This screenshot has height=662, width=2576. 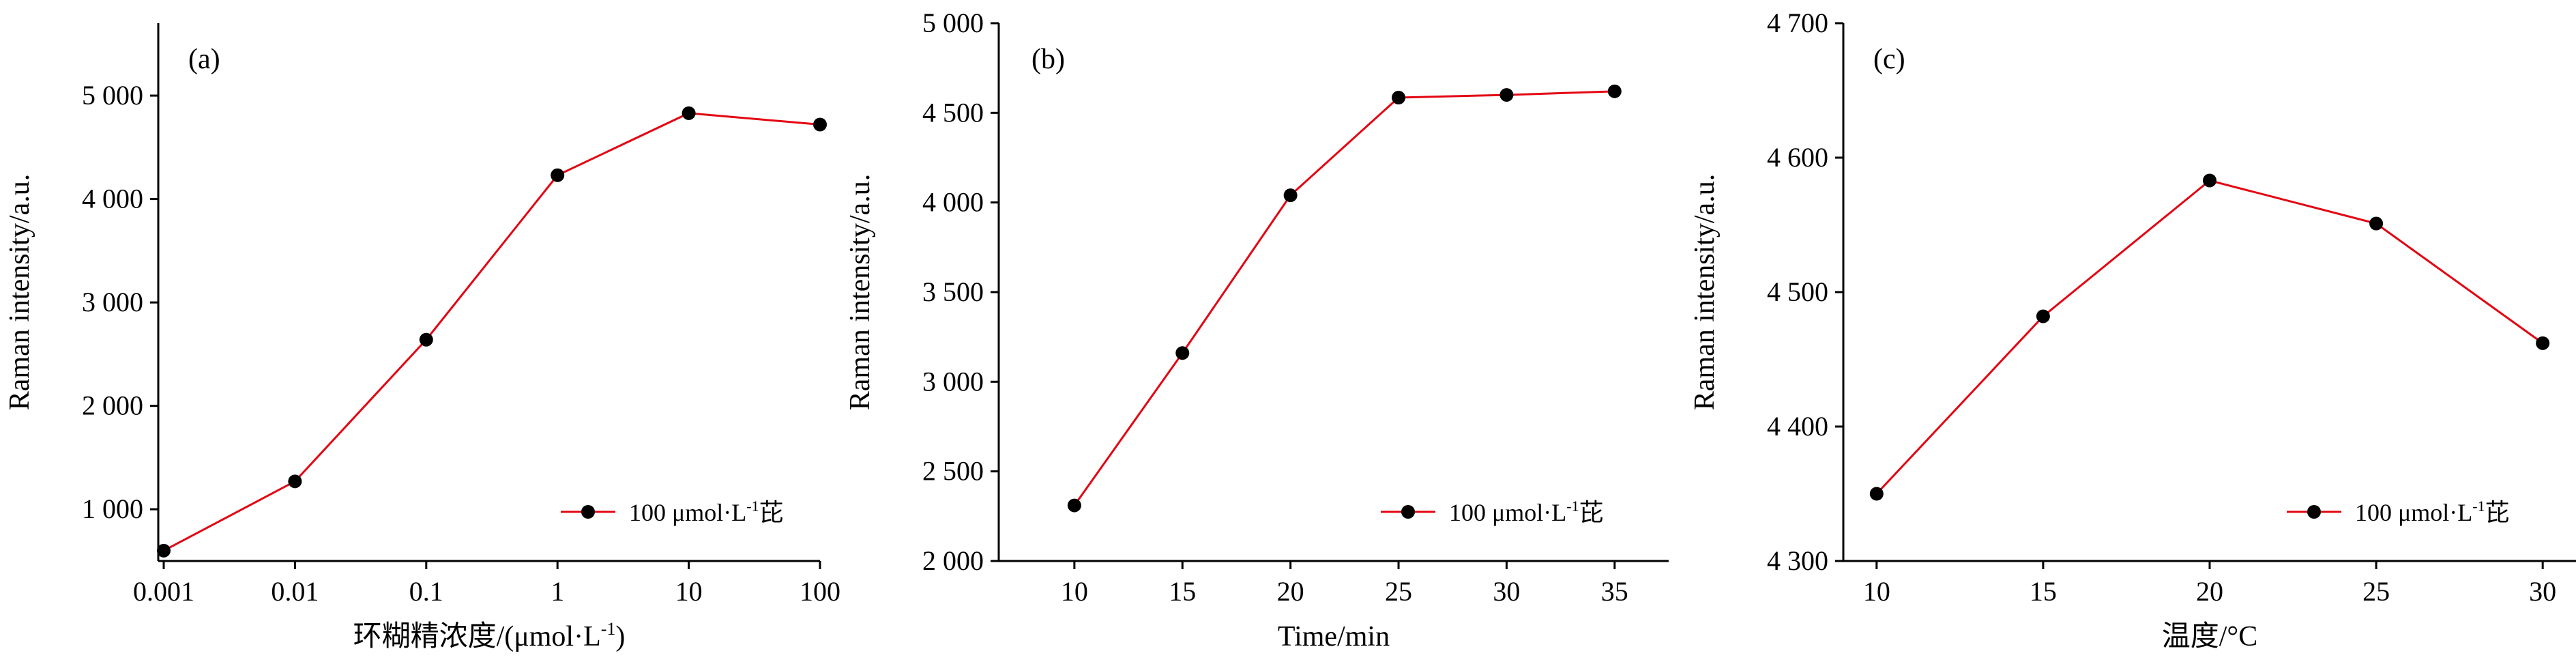 I want to click on y-tick-label: 2 500, so click(x=953, y=471).